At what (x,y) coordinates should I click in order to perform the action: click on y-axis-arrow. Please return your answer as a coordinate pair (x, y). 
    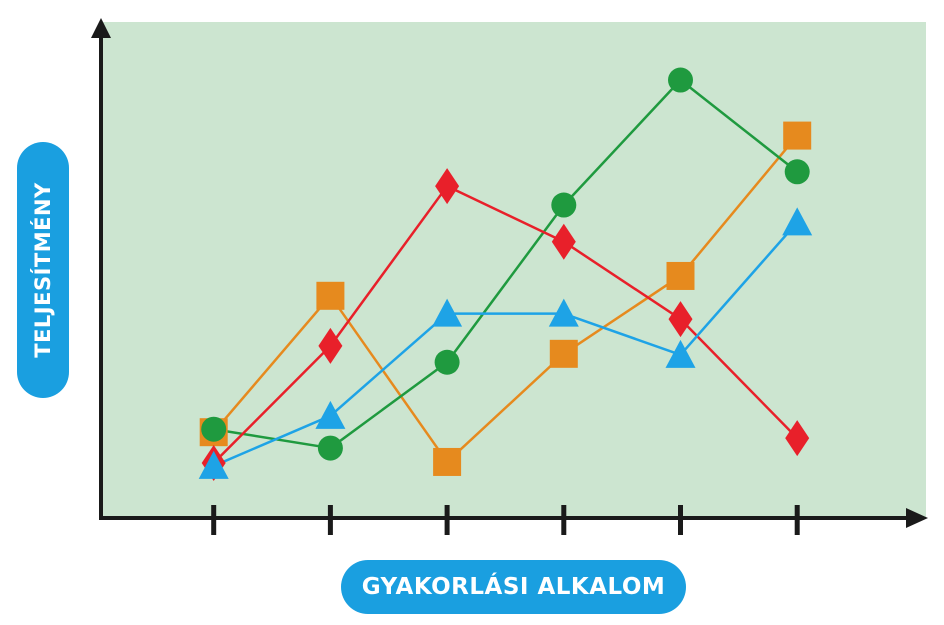
    Looking at the image, I should click on (101, 28).